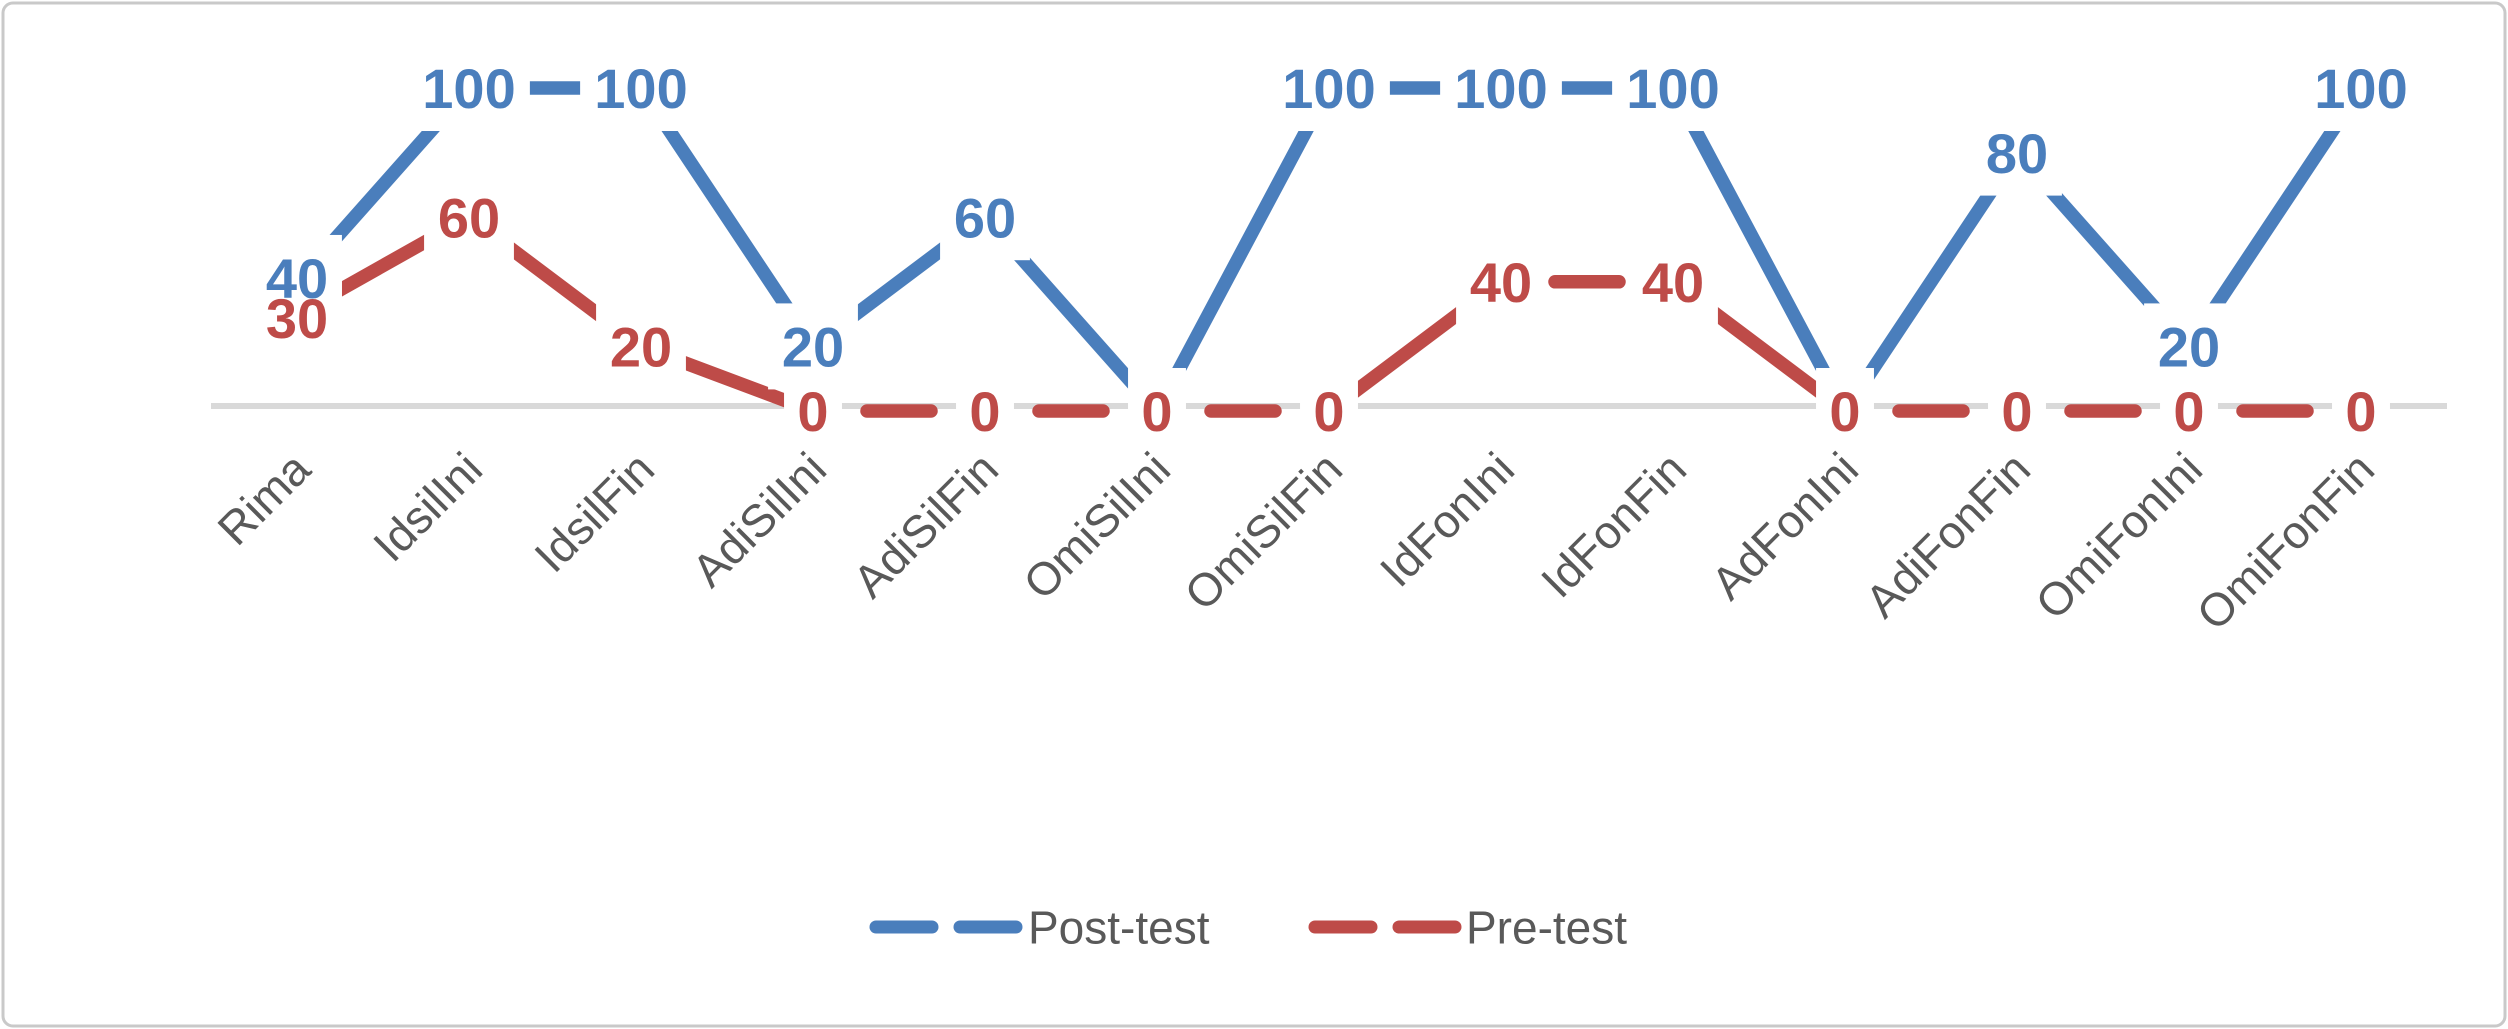 The height and width of the screenshot is (1029, 2508). What do you see at coordinates (297, 278) in the screenshot?
I see `data-label-post-test: 40` at bounding box center [297, 278].